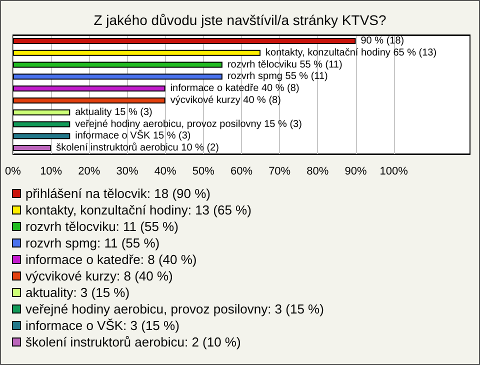  I want to click on legend-label: výcvikové kurzy: 8 (40 %), so click(99, 276).